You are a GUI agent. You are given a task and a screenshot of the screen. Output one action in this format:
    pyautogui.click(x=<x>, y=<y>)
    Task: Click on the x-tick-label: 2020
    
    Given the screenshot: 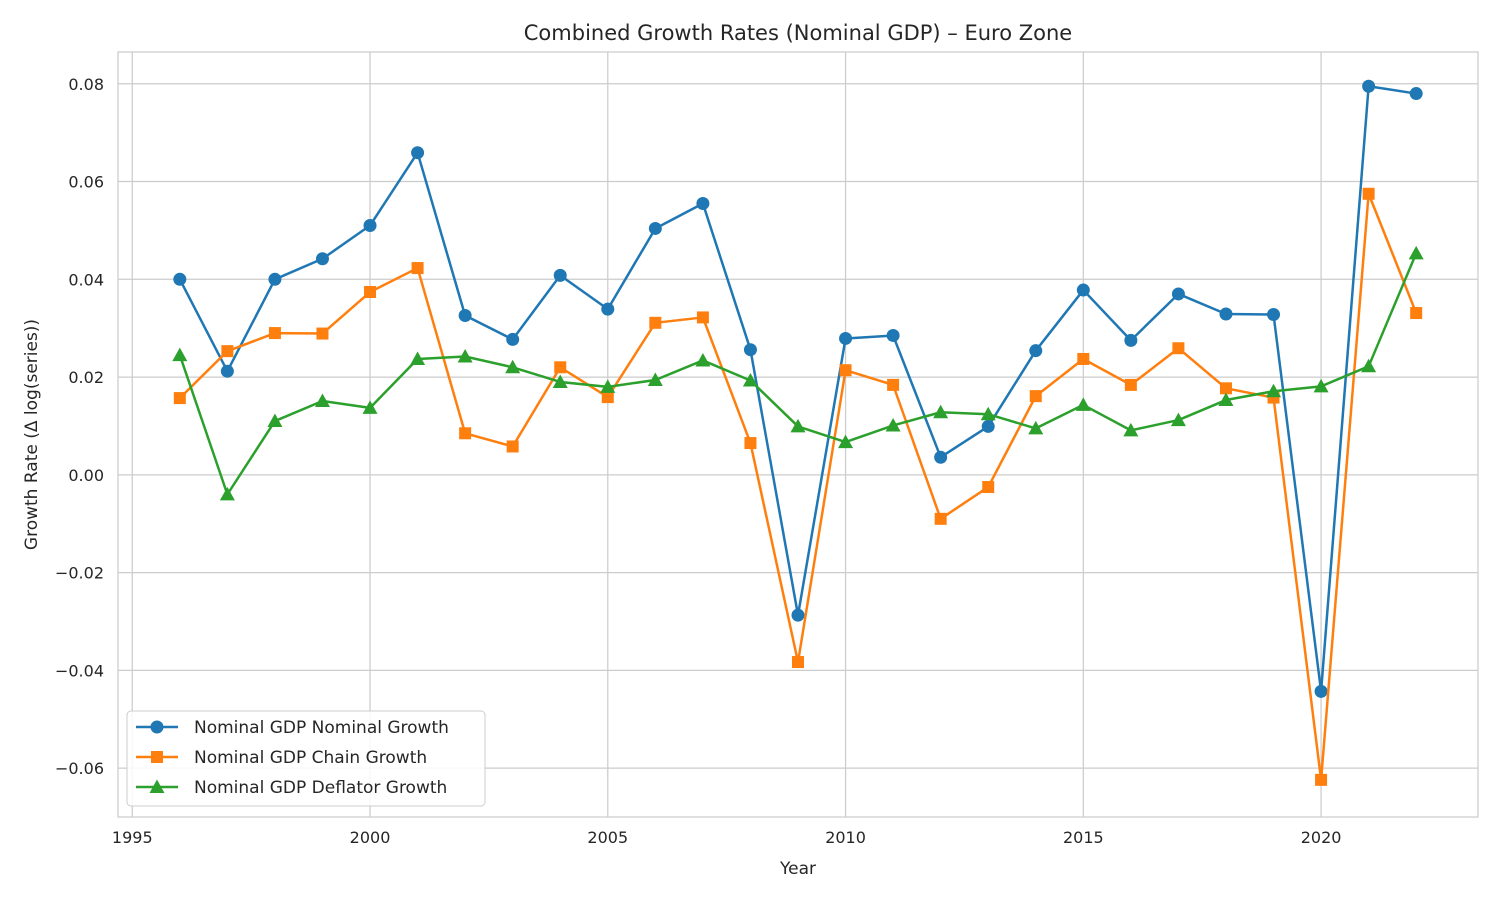 What is the action you would take?
    pyautogui.click(x=1321, y=837)
    